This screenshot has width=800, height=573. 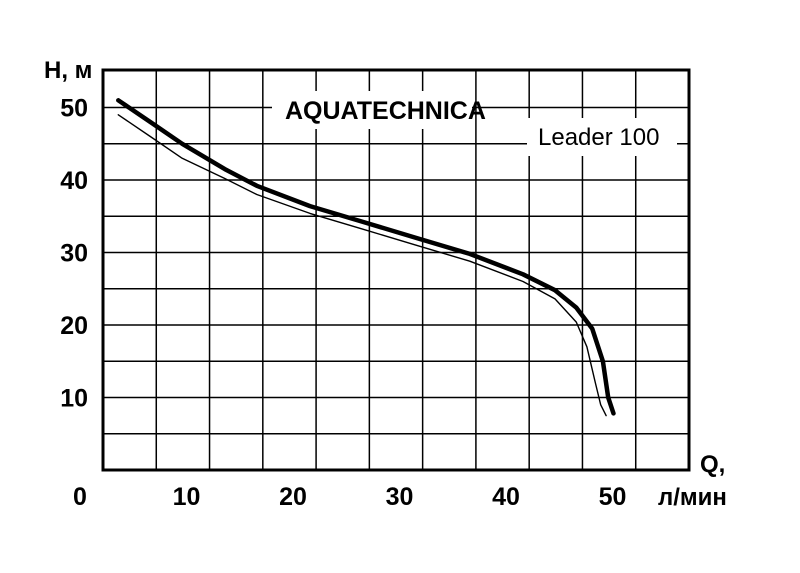 I want to click on y-tick-label: 10, so click(x=74, y=399).